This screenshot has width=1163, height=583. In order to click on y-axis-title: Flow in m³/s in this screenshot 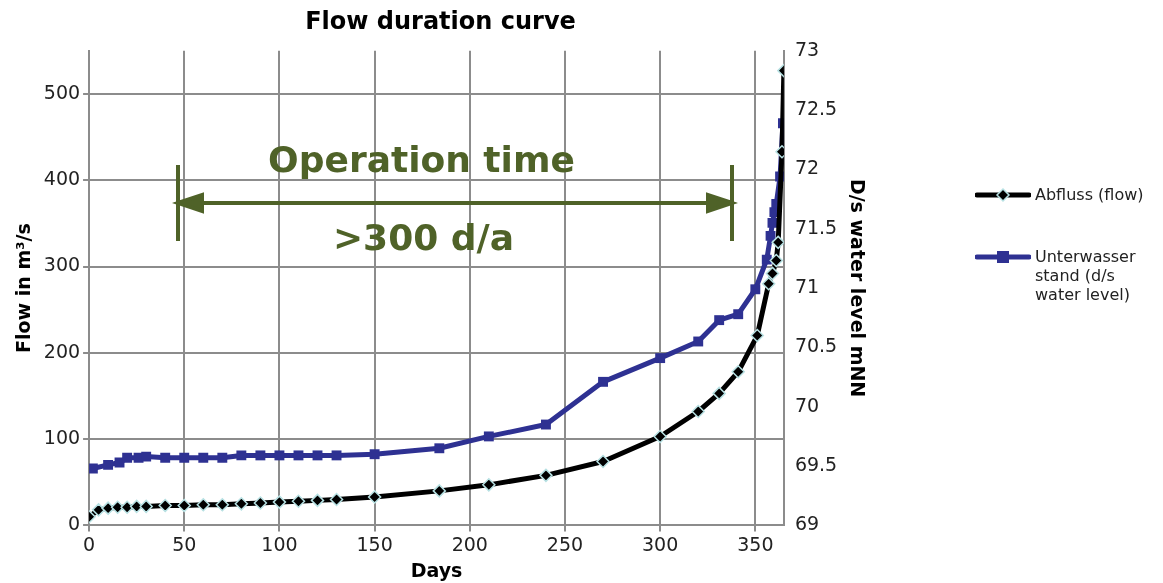, I will do `click(23, 288)`.